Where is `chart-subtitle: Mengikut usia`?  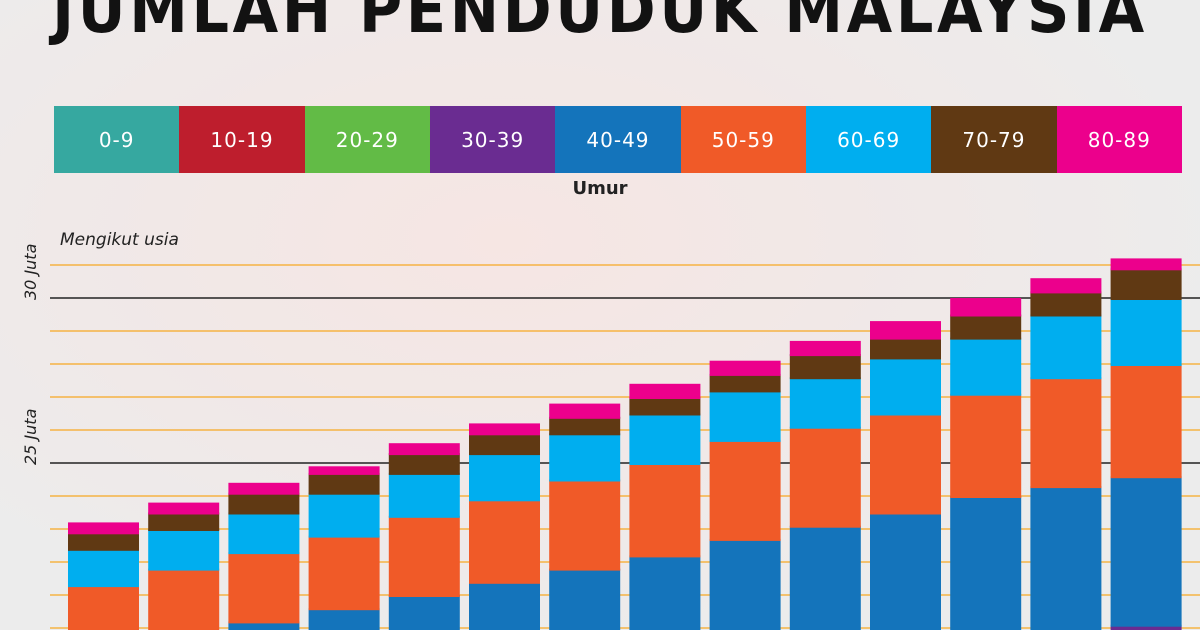
chart-subtitle: Mengikut usia is located at coordinates (119, 240).